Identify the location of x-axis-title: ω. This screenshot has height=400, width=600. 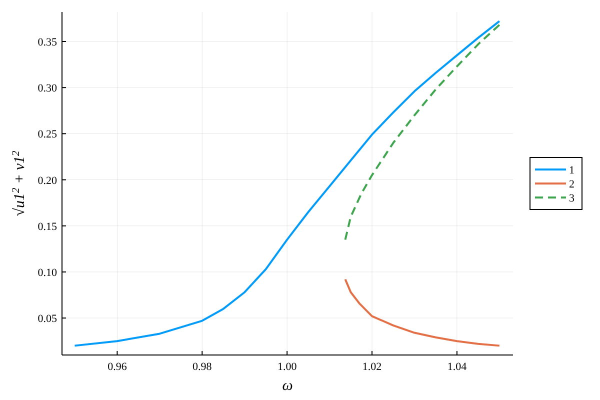
(287, 386).